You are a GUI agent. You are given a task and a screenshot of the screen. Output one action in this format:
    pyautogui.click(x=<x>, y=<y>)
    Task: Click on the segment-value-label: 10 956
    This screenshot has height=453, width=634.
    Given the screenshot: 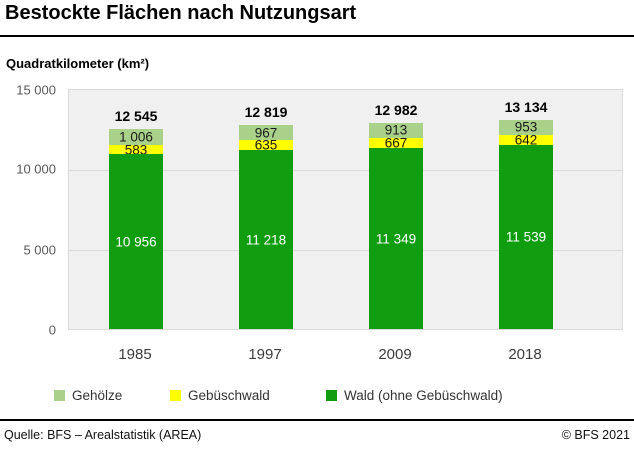 What is the action you would take?
    pyautogui.click(x=136, y=241)
    